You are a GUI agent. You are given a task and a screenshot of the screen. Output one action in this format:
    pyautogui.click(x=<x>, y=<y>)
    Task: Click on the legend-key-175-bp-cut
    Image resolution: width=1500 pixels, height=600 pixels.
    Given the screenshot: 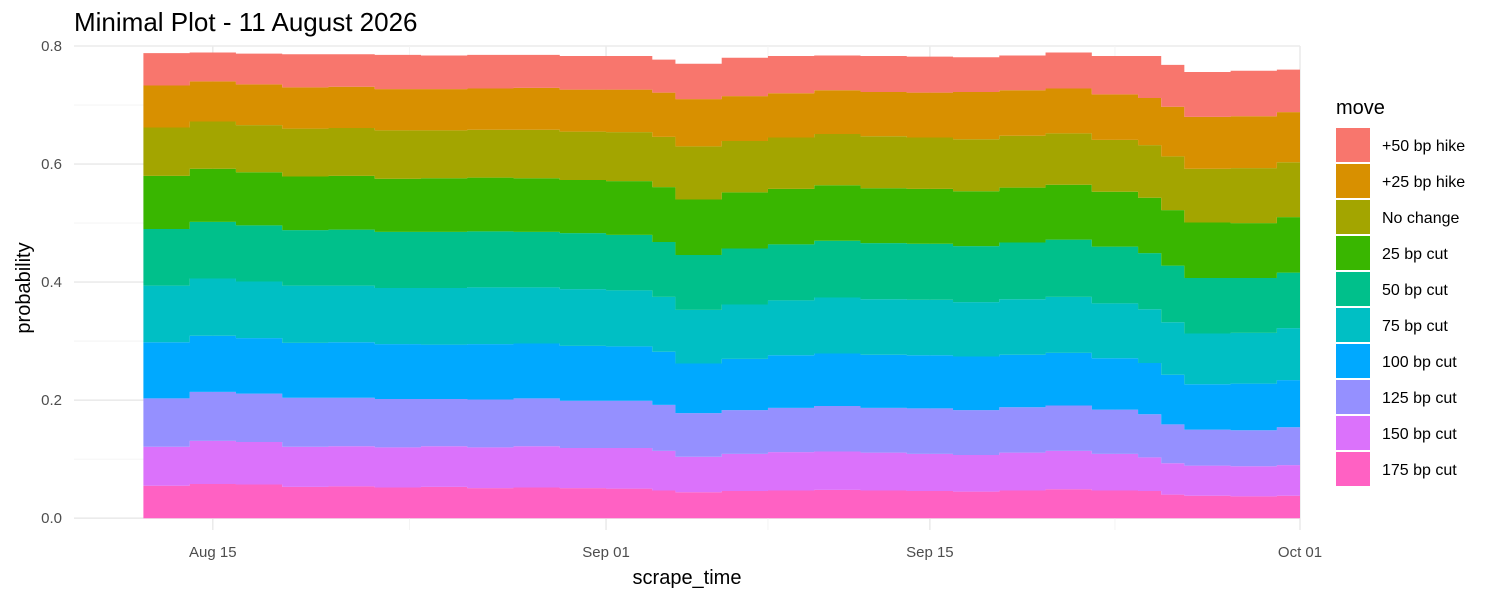 What is the action you would take?
    pyautogui.click(x=1353, y=469)
    